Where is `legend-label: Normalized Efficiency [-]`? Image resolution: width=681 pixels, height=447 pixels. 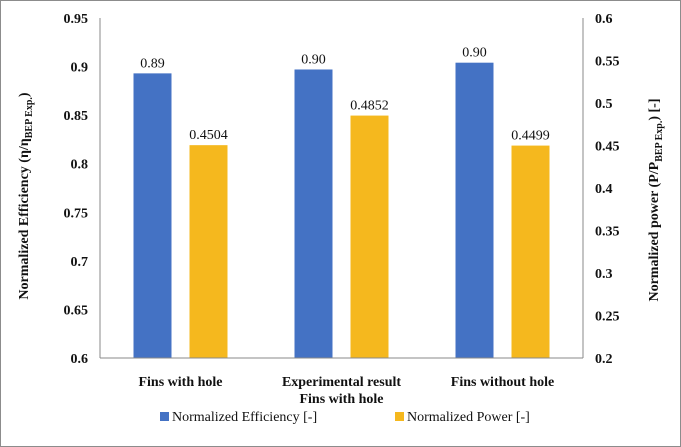 legend-label: Normalized Efficiency [-] is located at coordinates (244, 417).